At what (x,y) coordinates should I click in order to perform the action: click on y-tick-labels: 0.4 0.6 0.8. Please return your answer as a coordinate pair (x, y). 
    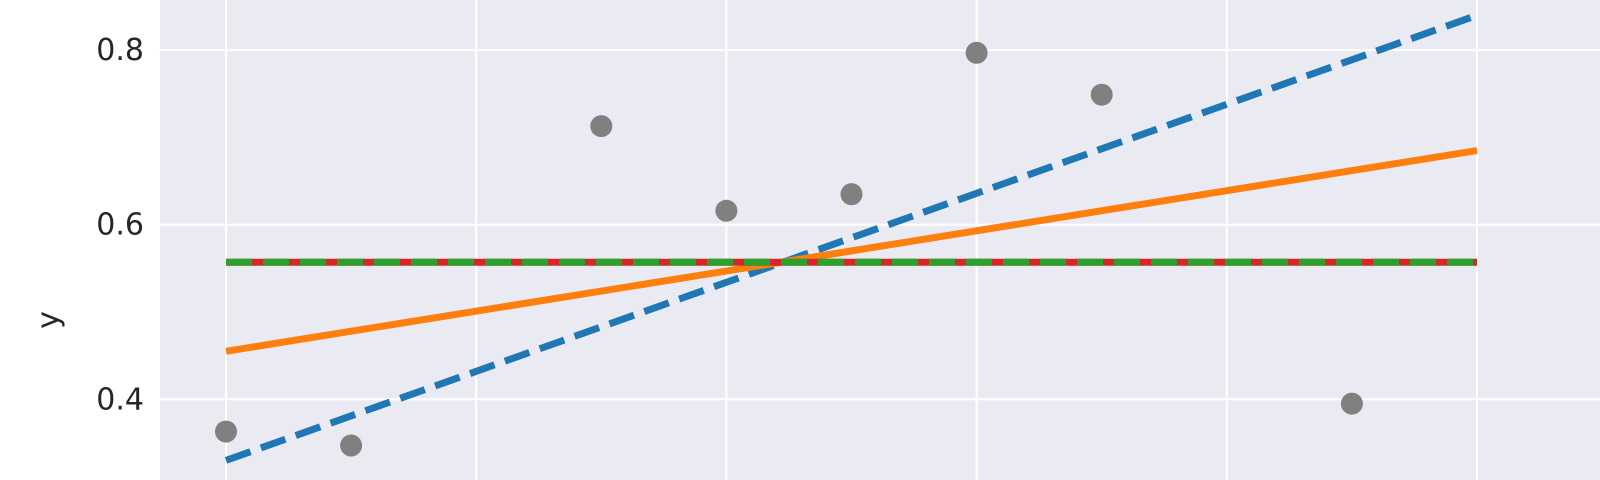
    Looking at the image, I should click on (120, 225).